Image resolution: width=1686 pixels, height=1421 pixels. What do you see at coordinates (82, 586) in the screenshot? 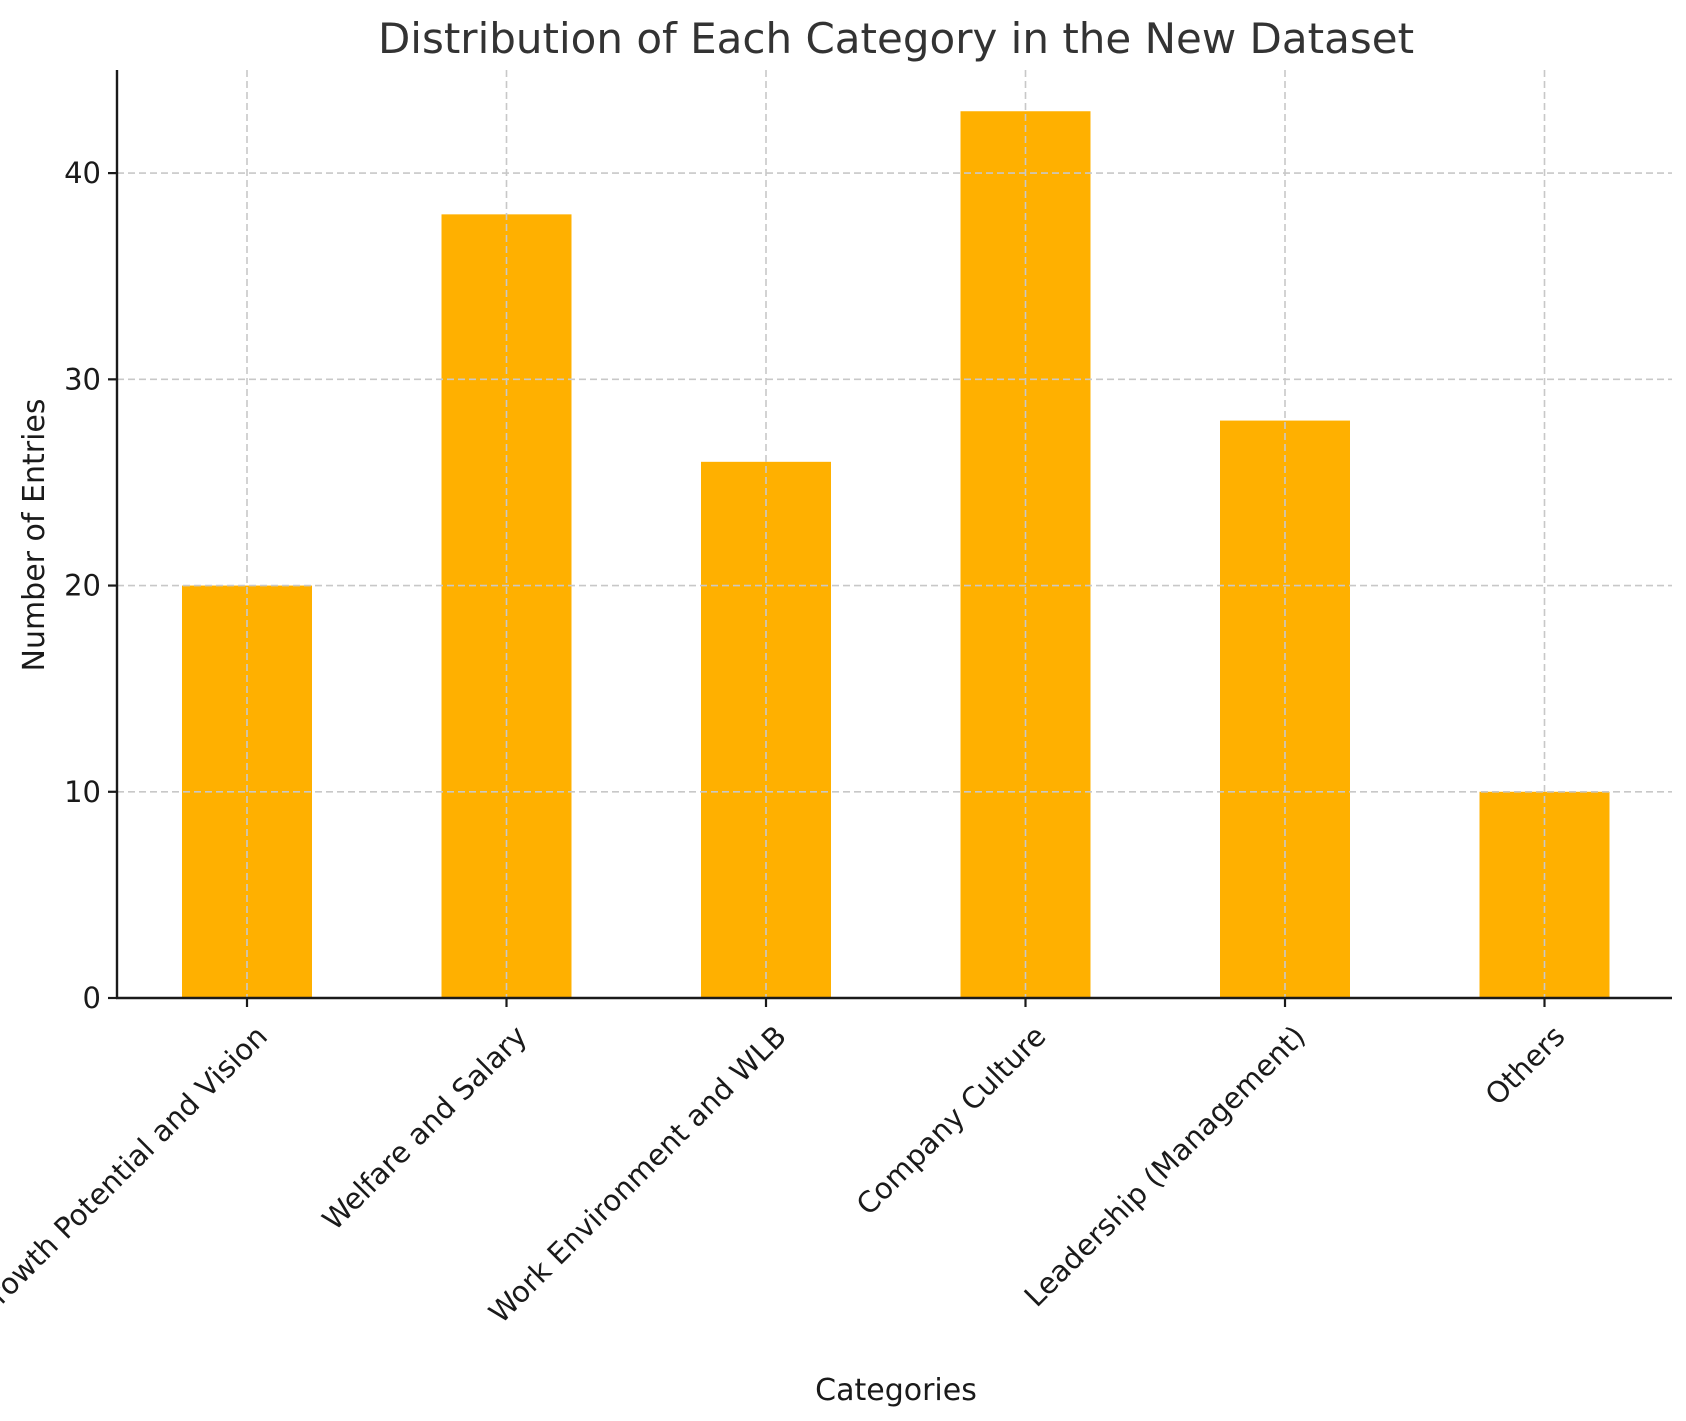
I see `y-tick-label: 20` at bounding box center [82, 586].